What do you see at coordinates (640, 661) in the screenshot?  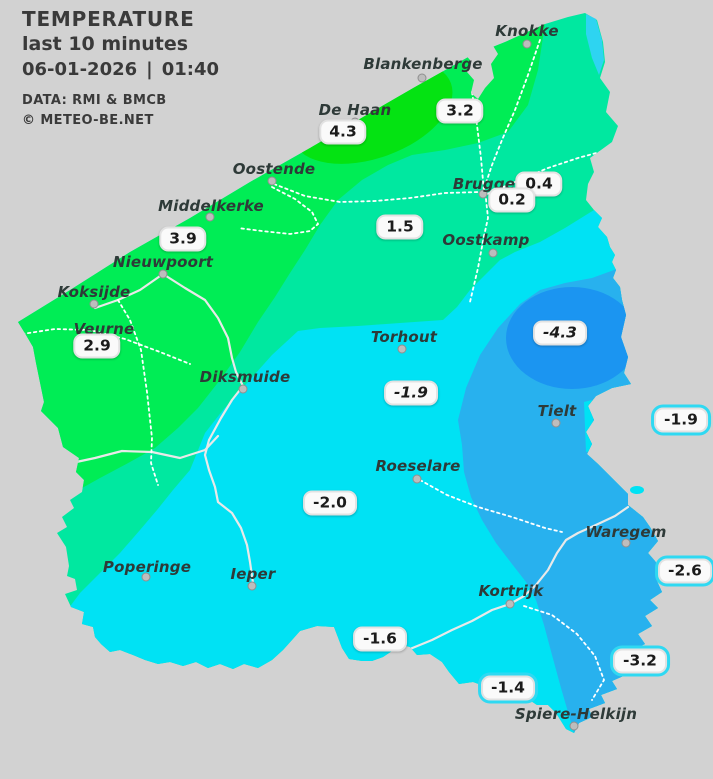 I see `temperature-reading: -3.2` at bounding box center [640, 661].